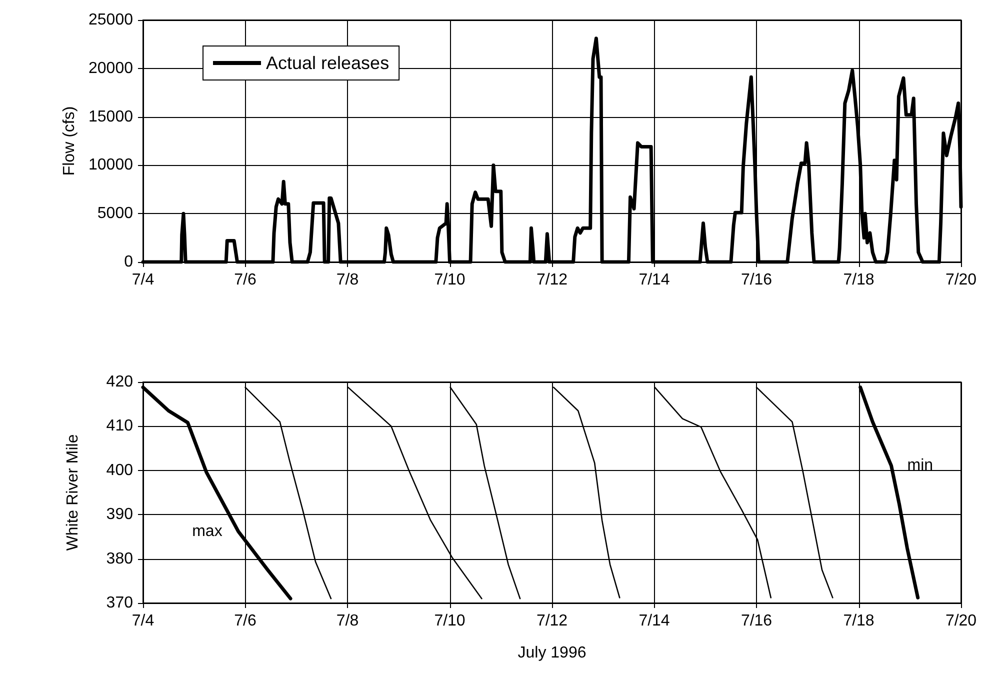  I want to click on series-label: max, so click(207, 531).